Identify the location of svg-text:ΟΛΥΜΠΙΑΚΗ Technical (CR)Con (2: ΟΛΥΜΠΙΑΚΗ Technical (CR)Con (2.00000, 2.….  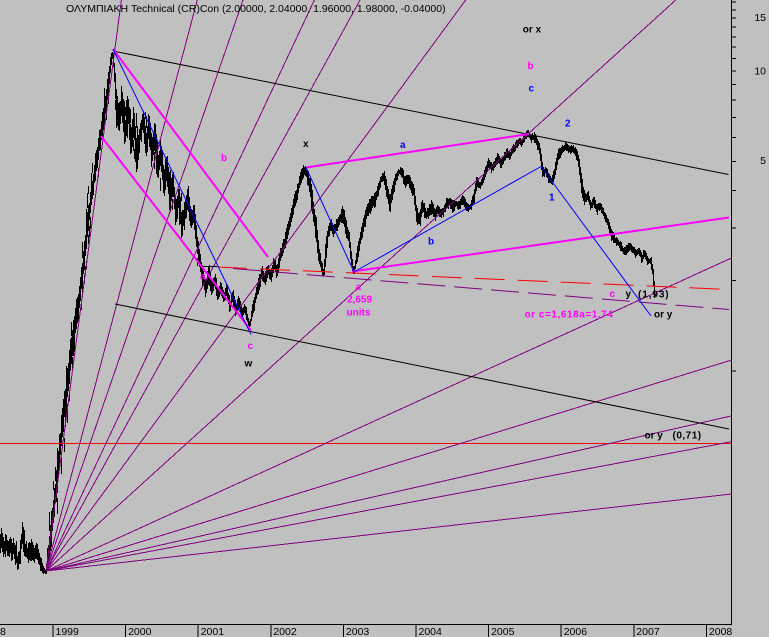
(256, 9).